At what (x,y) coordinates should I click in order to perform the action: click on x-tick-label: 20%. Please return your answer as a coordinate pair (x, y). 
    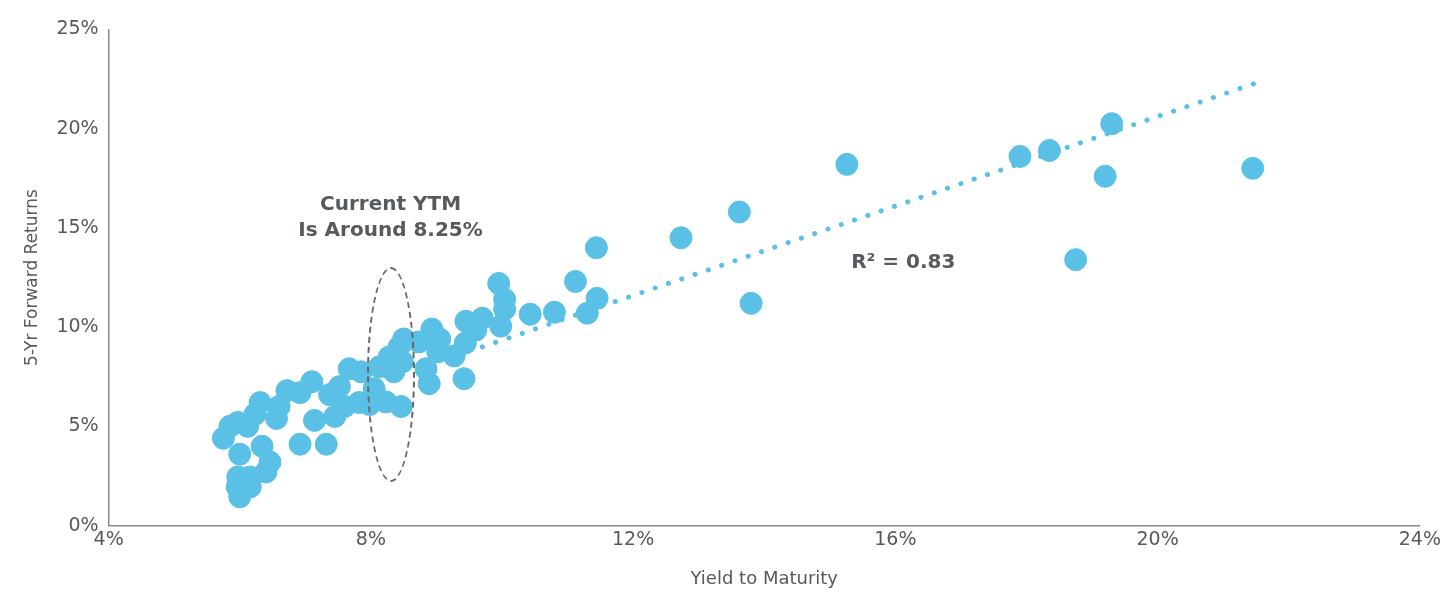
    Looking at the image, I should click on (1157, 537).